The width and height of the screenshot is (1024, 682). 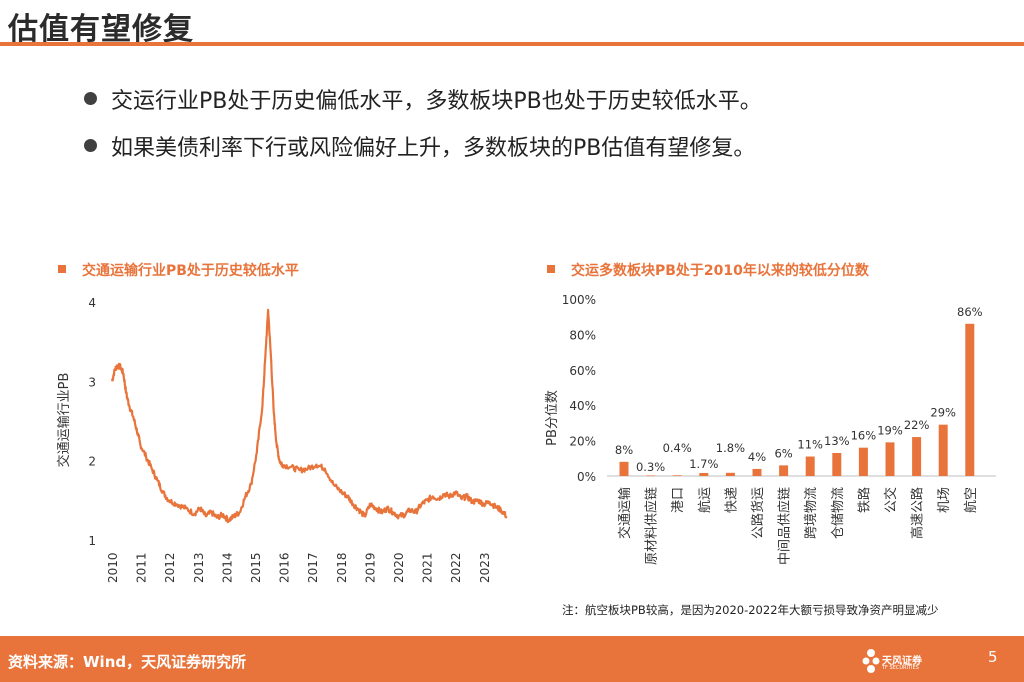 What do you see at coordinates (624, 450) in the screenshot?
I see `bar-value-label: 8%` at bounding box center [624, 450].